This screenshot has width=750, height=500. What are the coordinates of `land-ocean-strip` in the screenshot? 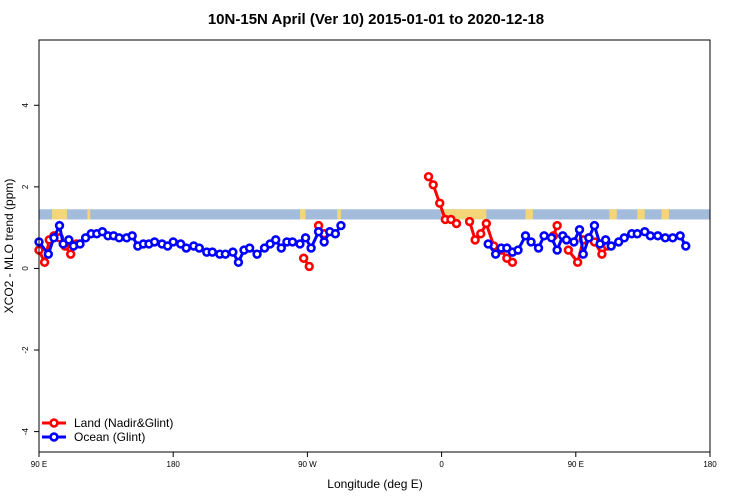 It's located at (374, 214).